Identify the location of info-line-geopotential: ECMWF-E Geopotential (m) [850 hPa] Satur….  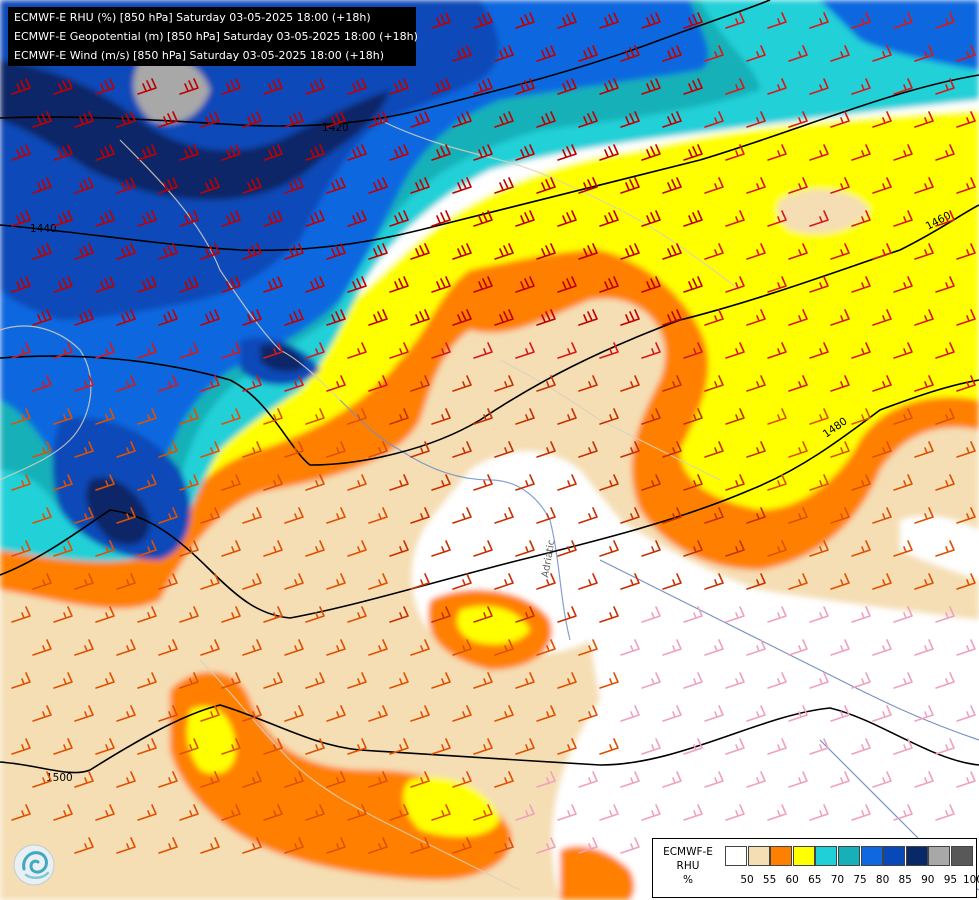
(216, 36).